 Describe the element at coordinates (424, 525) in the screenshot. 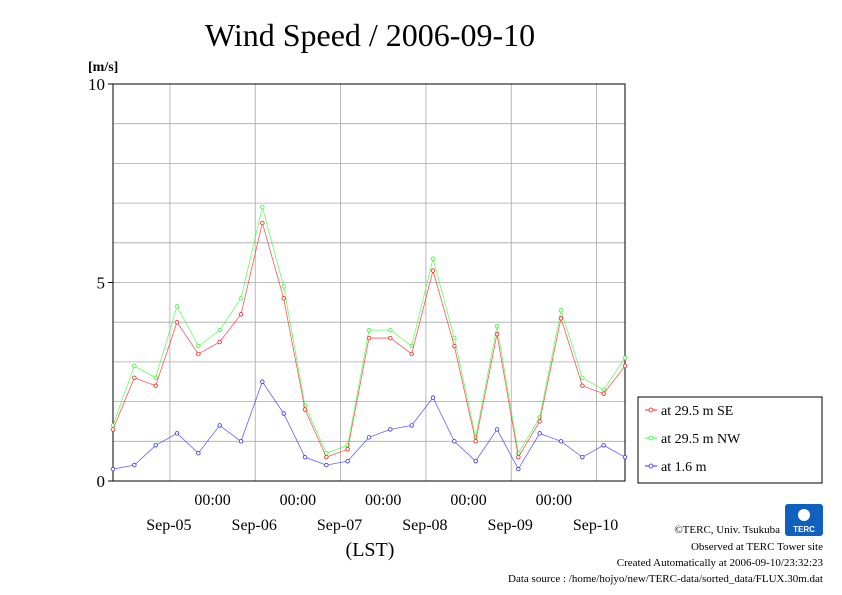

I see `x-date-label: Sep-08` at that location.